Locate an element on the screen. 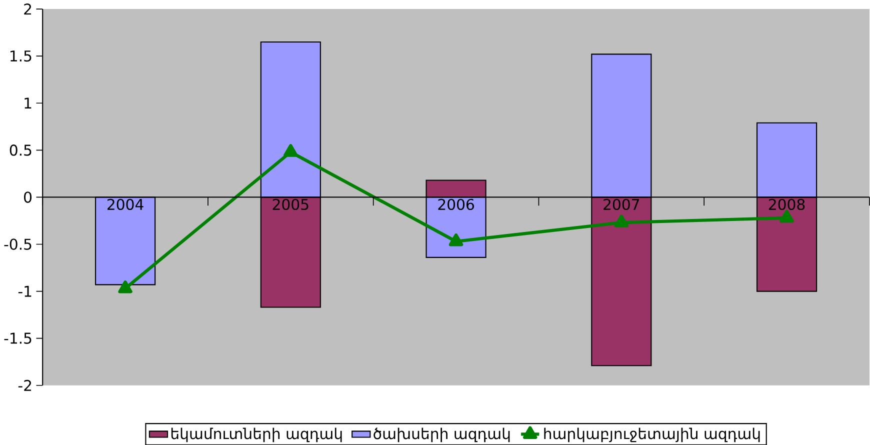 This screenshot has height=445, width=870. y-tick-label: -1 is located at coordinates (25, 291).